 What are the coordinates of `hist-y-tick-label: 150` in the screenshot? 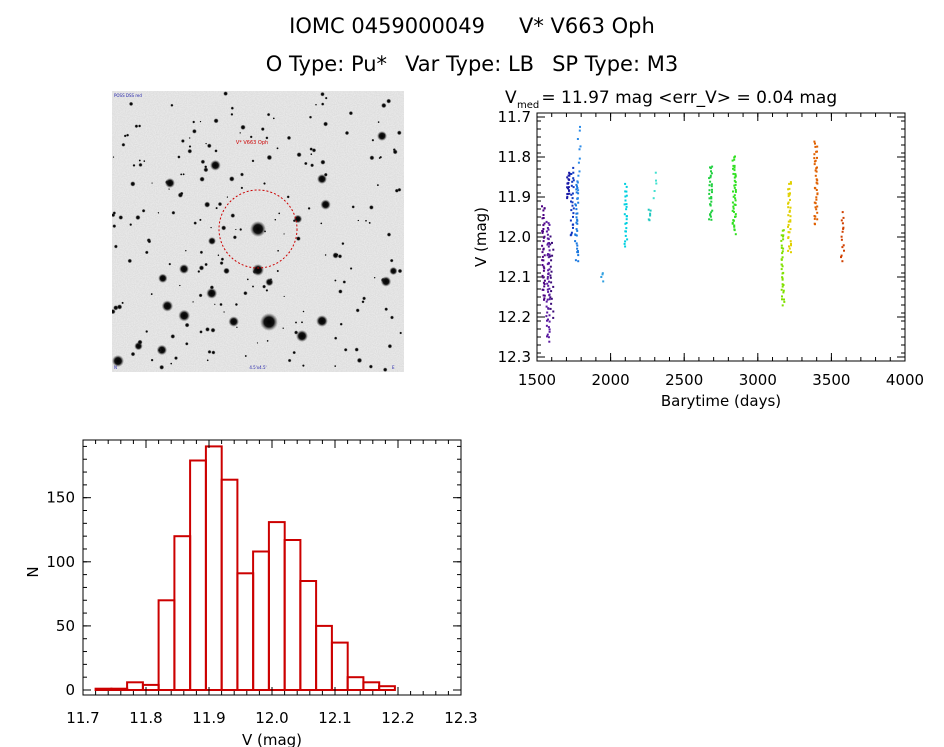 It's located at (60, 498).